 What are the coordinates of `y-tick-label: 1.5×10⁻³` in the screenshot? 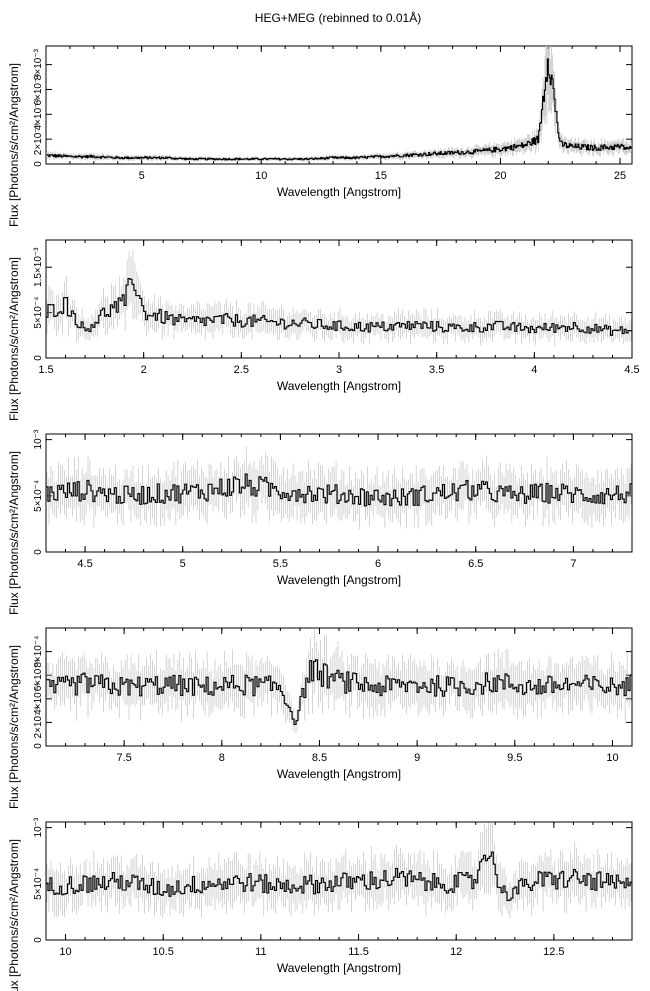 It's located at (38, 267).